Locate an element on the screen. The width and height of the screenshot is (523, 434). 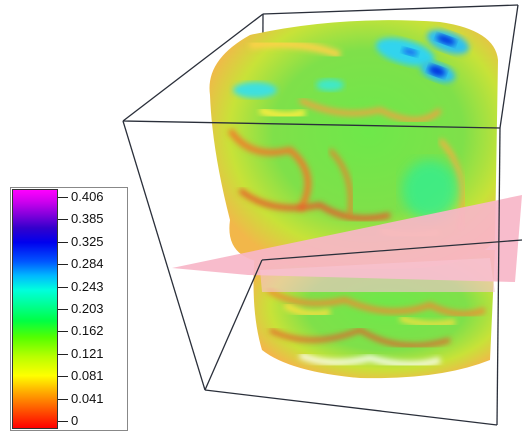
colorbar-tick-label: 0 is located at coordinates (75, 420).